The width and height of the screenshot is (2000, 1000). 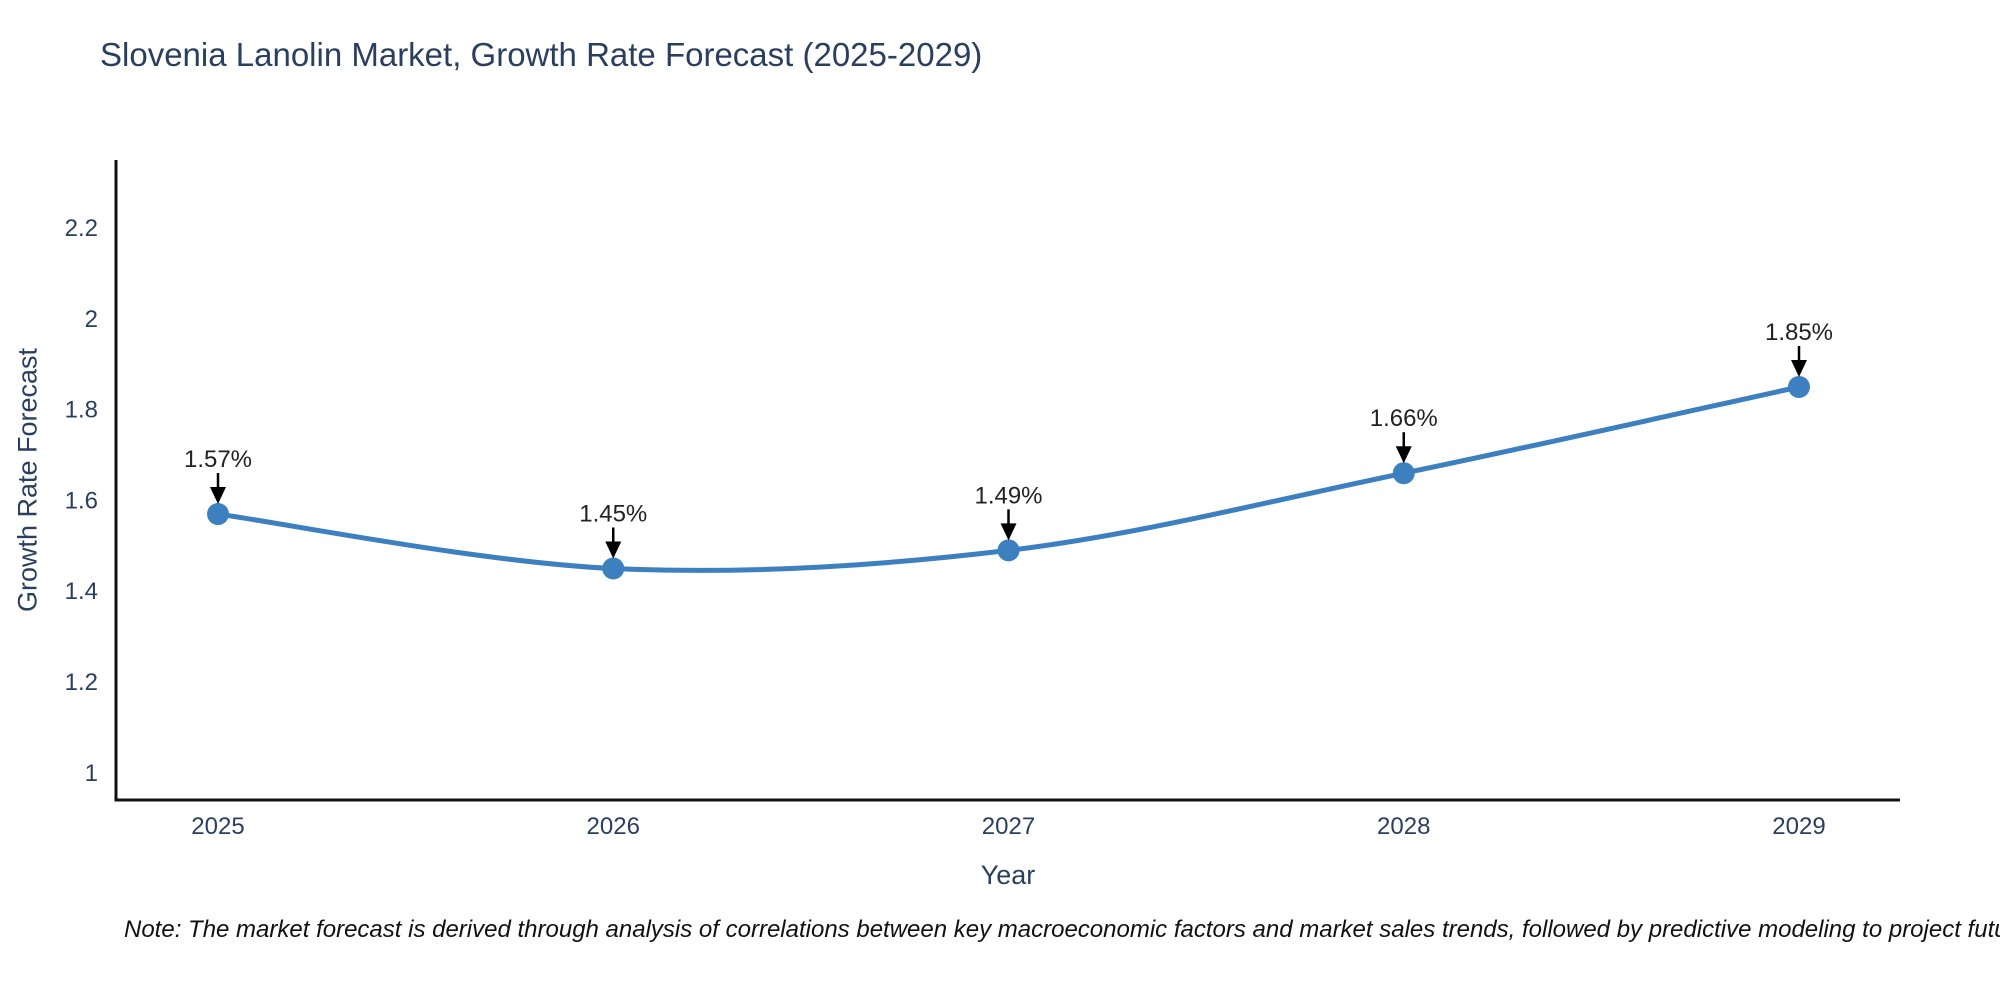 I want to click on y-tick-label: 2, so click(x=91, y=319).